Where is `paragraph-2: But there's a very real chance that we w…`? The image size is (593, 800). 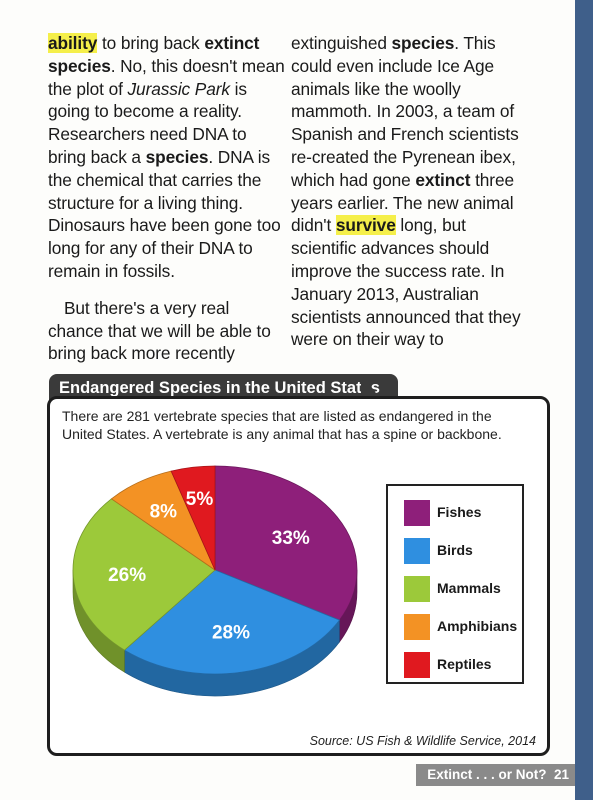
paragraph-2: But there's a very real chance that we w… is located at coordinates (168, 331).